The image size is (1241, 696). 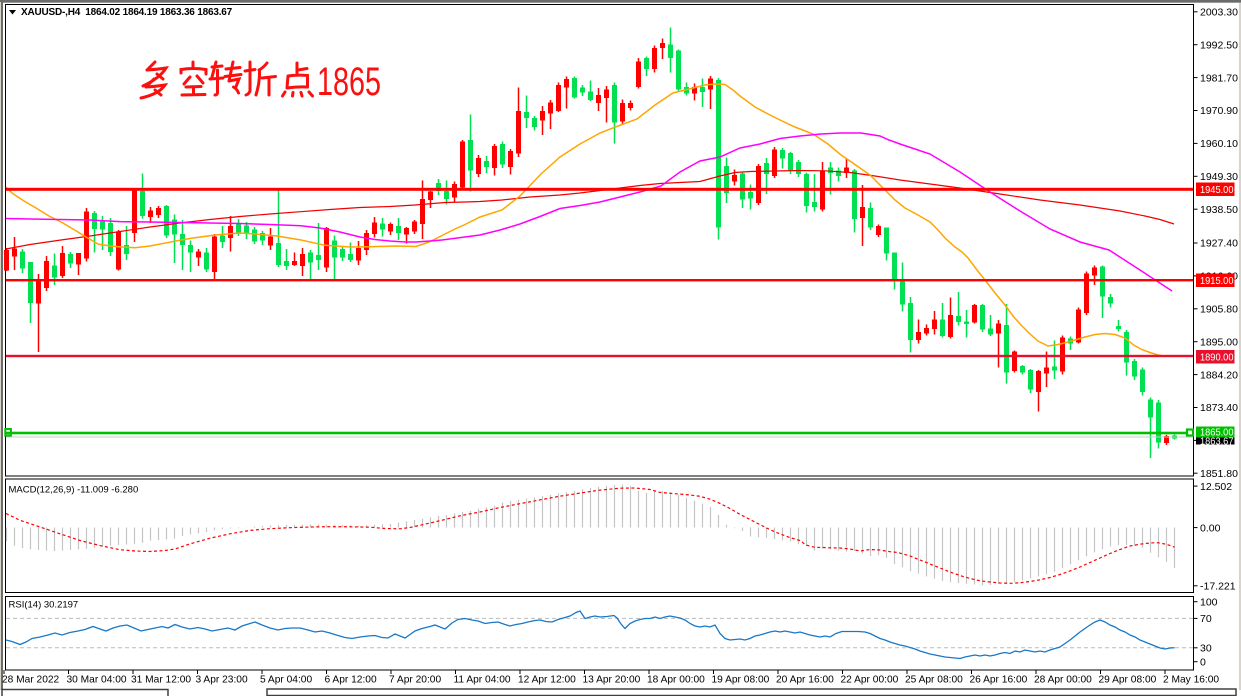 What do you see at coordinates (1219, 78) in the screenshot?
I see `svg-text: 1981.70` at bounding box center [1219, 78].